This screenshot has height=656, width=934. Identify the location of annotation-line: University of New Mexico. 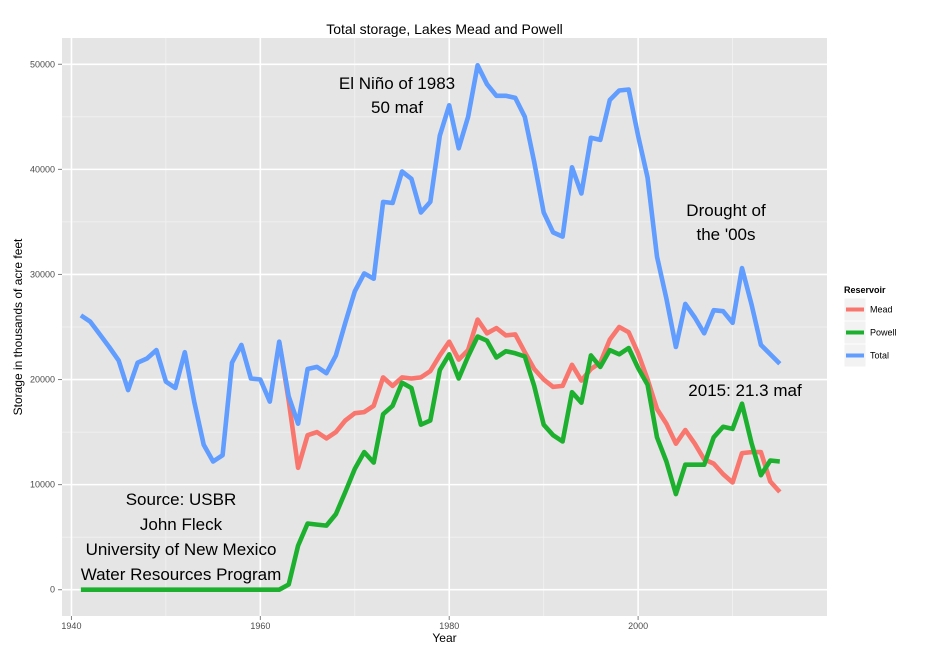
(181, 549).